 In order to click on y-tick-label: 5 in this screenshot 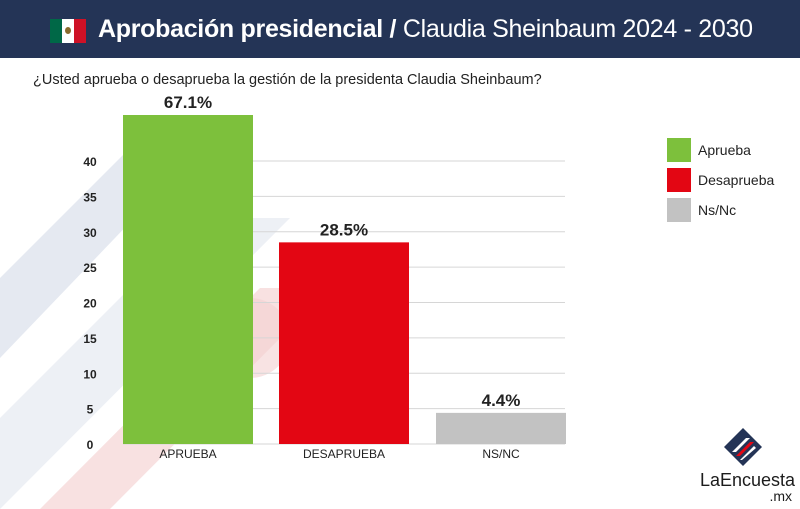, I will do `click(90, 410)`.